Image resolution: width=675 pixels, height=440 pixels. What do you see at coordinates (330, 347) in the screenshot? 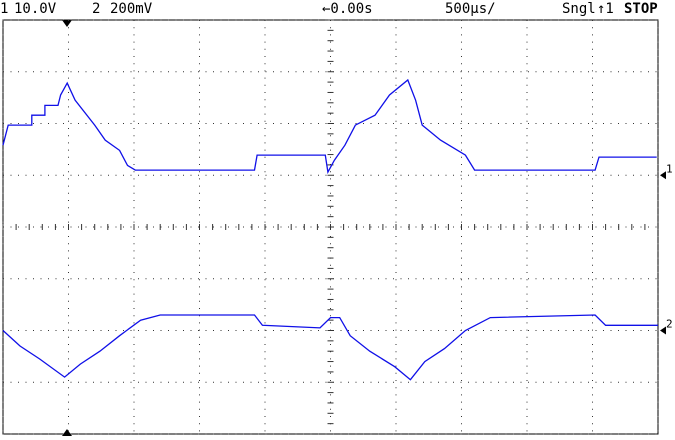
I see `trace` at bounding box center [330, 347].